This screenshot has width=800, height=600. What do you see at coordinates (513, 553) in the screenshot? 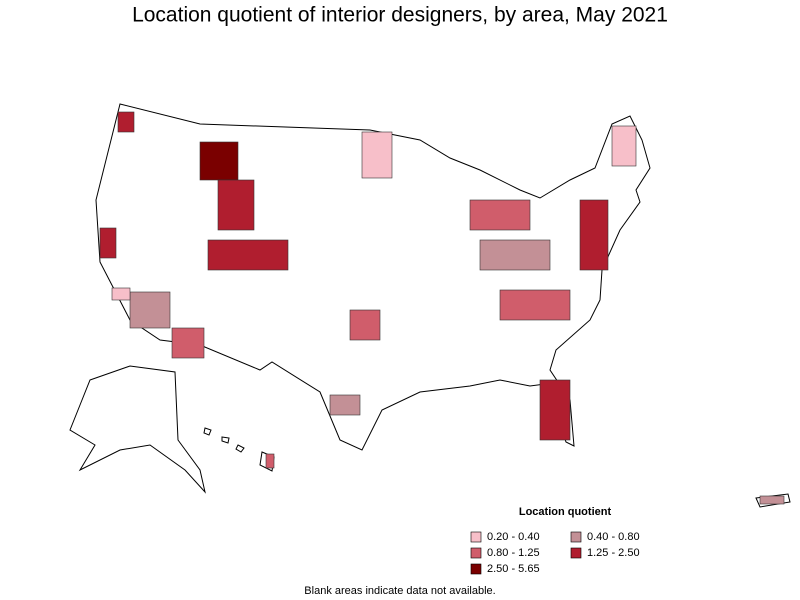
I see `legend-label: 0.80 - 1.25` at bounding box center [513, 553].